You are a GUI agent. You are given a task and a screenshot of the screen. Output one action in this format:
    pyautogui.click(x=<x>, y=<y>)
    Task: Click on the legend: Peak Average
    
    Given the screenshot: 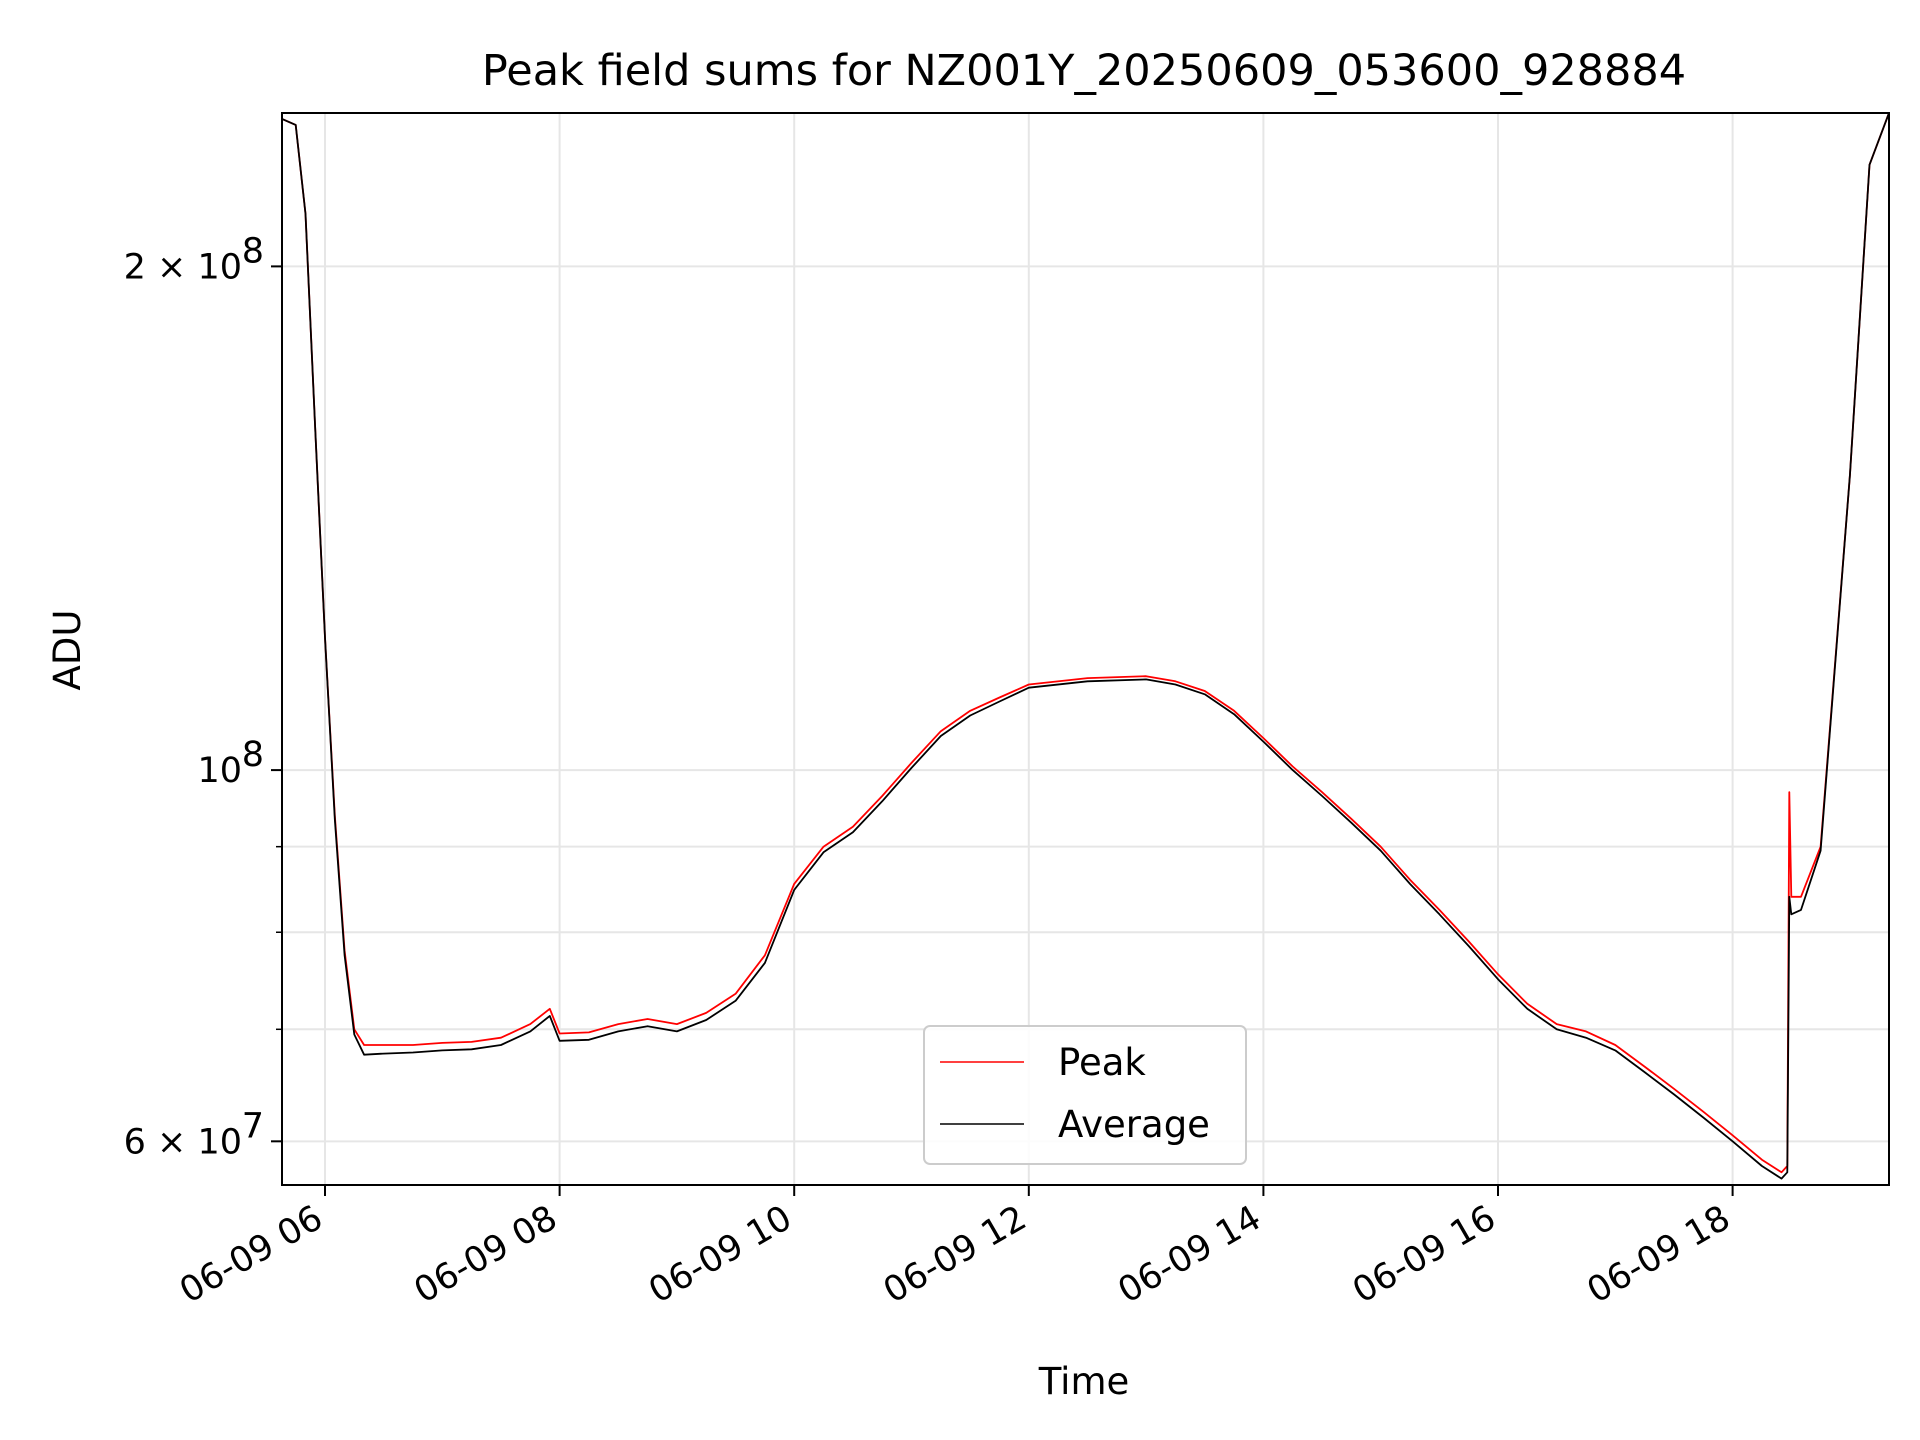 What is the action you would take?
    pyautogui.click(x=1085, y=1095)
    